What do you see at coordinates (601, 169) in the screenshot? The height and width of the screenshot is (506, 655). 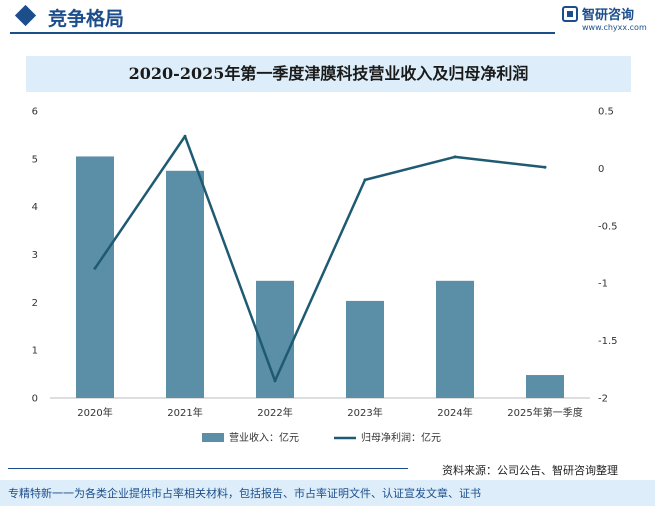 I see `y-right-tick-label: 0` at bounding box center [601, 169].